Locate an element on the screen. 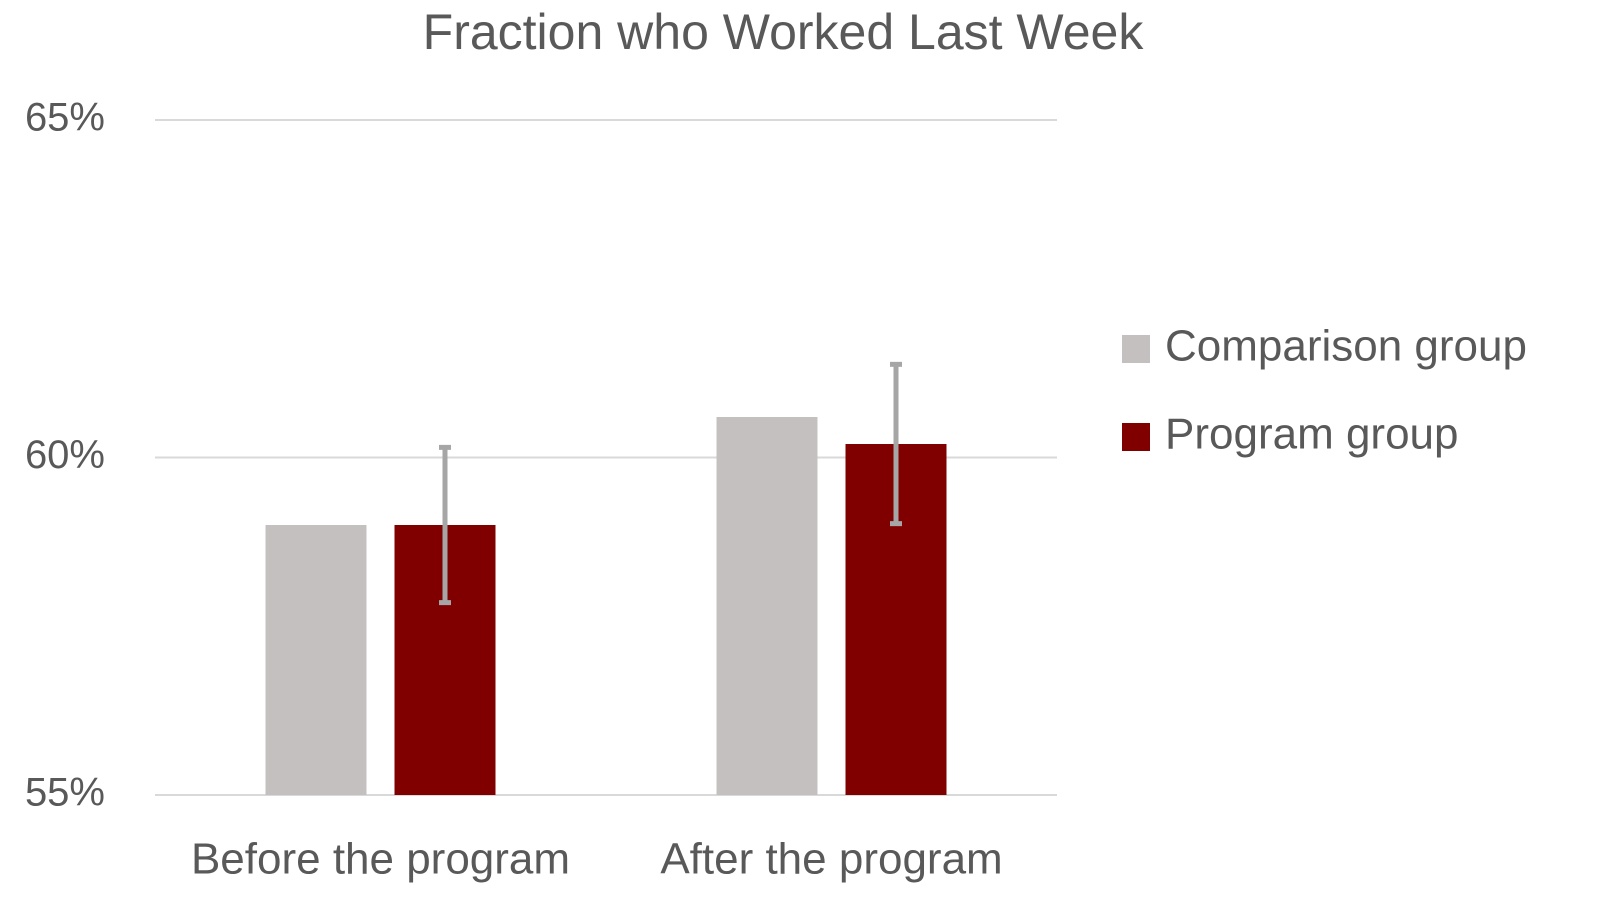 The height and width of the screenshot is (907, 1606). legend-label: Program group is located at coordinates (1311, 434).